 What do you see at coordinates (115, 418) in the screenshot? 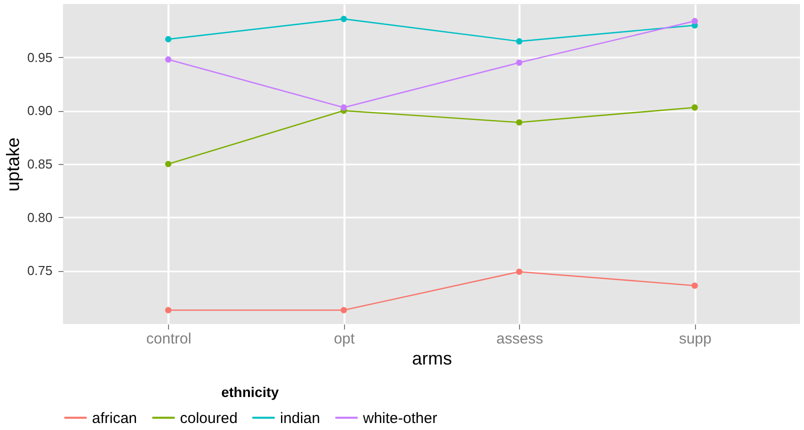
I see `legend-label: african` at bounding box center [115, 418].